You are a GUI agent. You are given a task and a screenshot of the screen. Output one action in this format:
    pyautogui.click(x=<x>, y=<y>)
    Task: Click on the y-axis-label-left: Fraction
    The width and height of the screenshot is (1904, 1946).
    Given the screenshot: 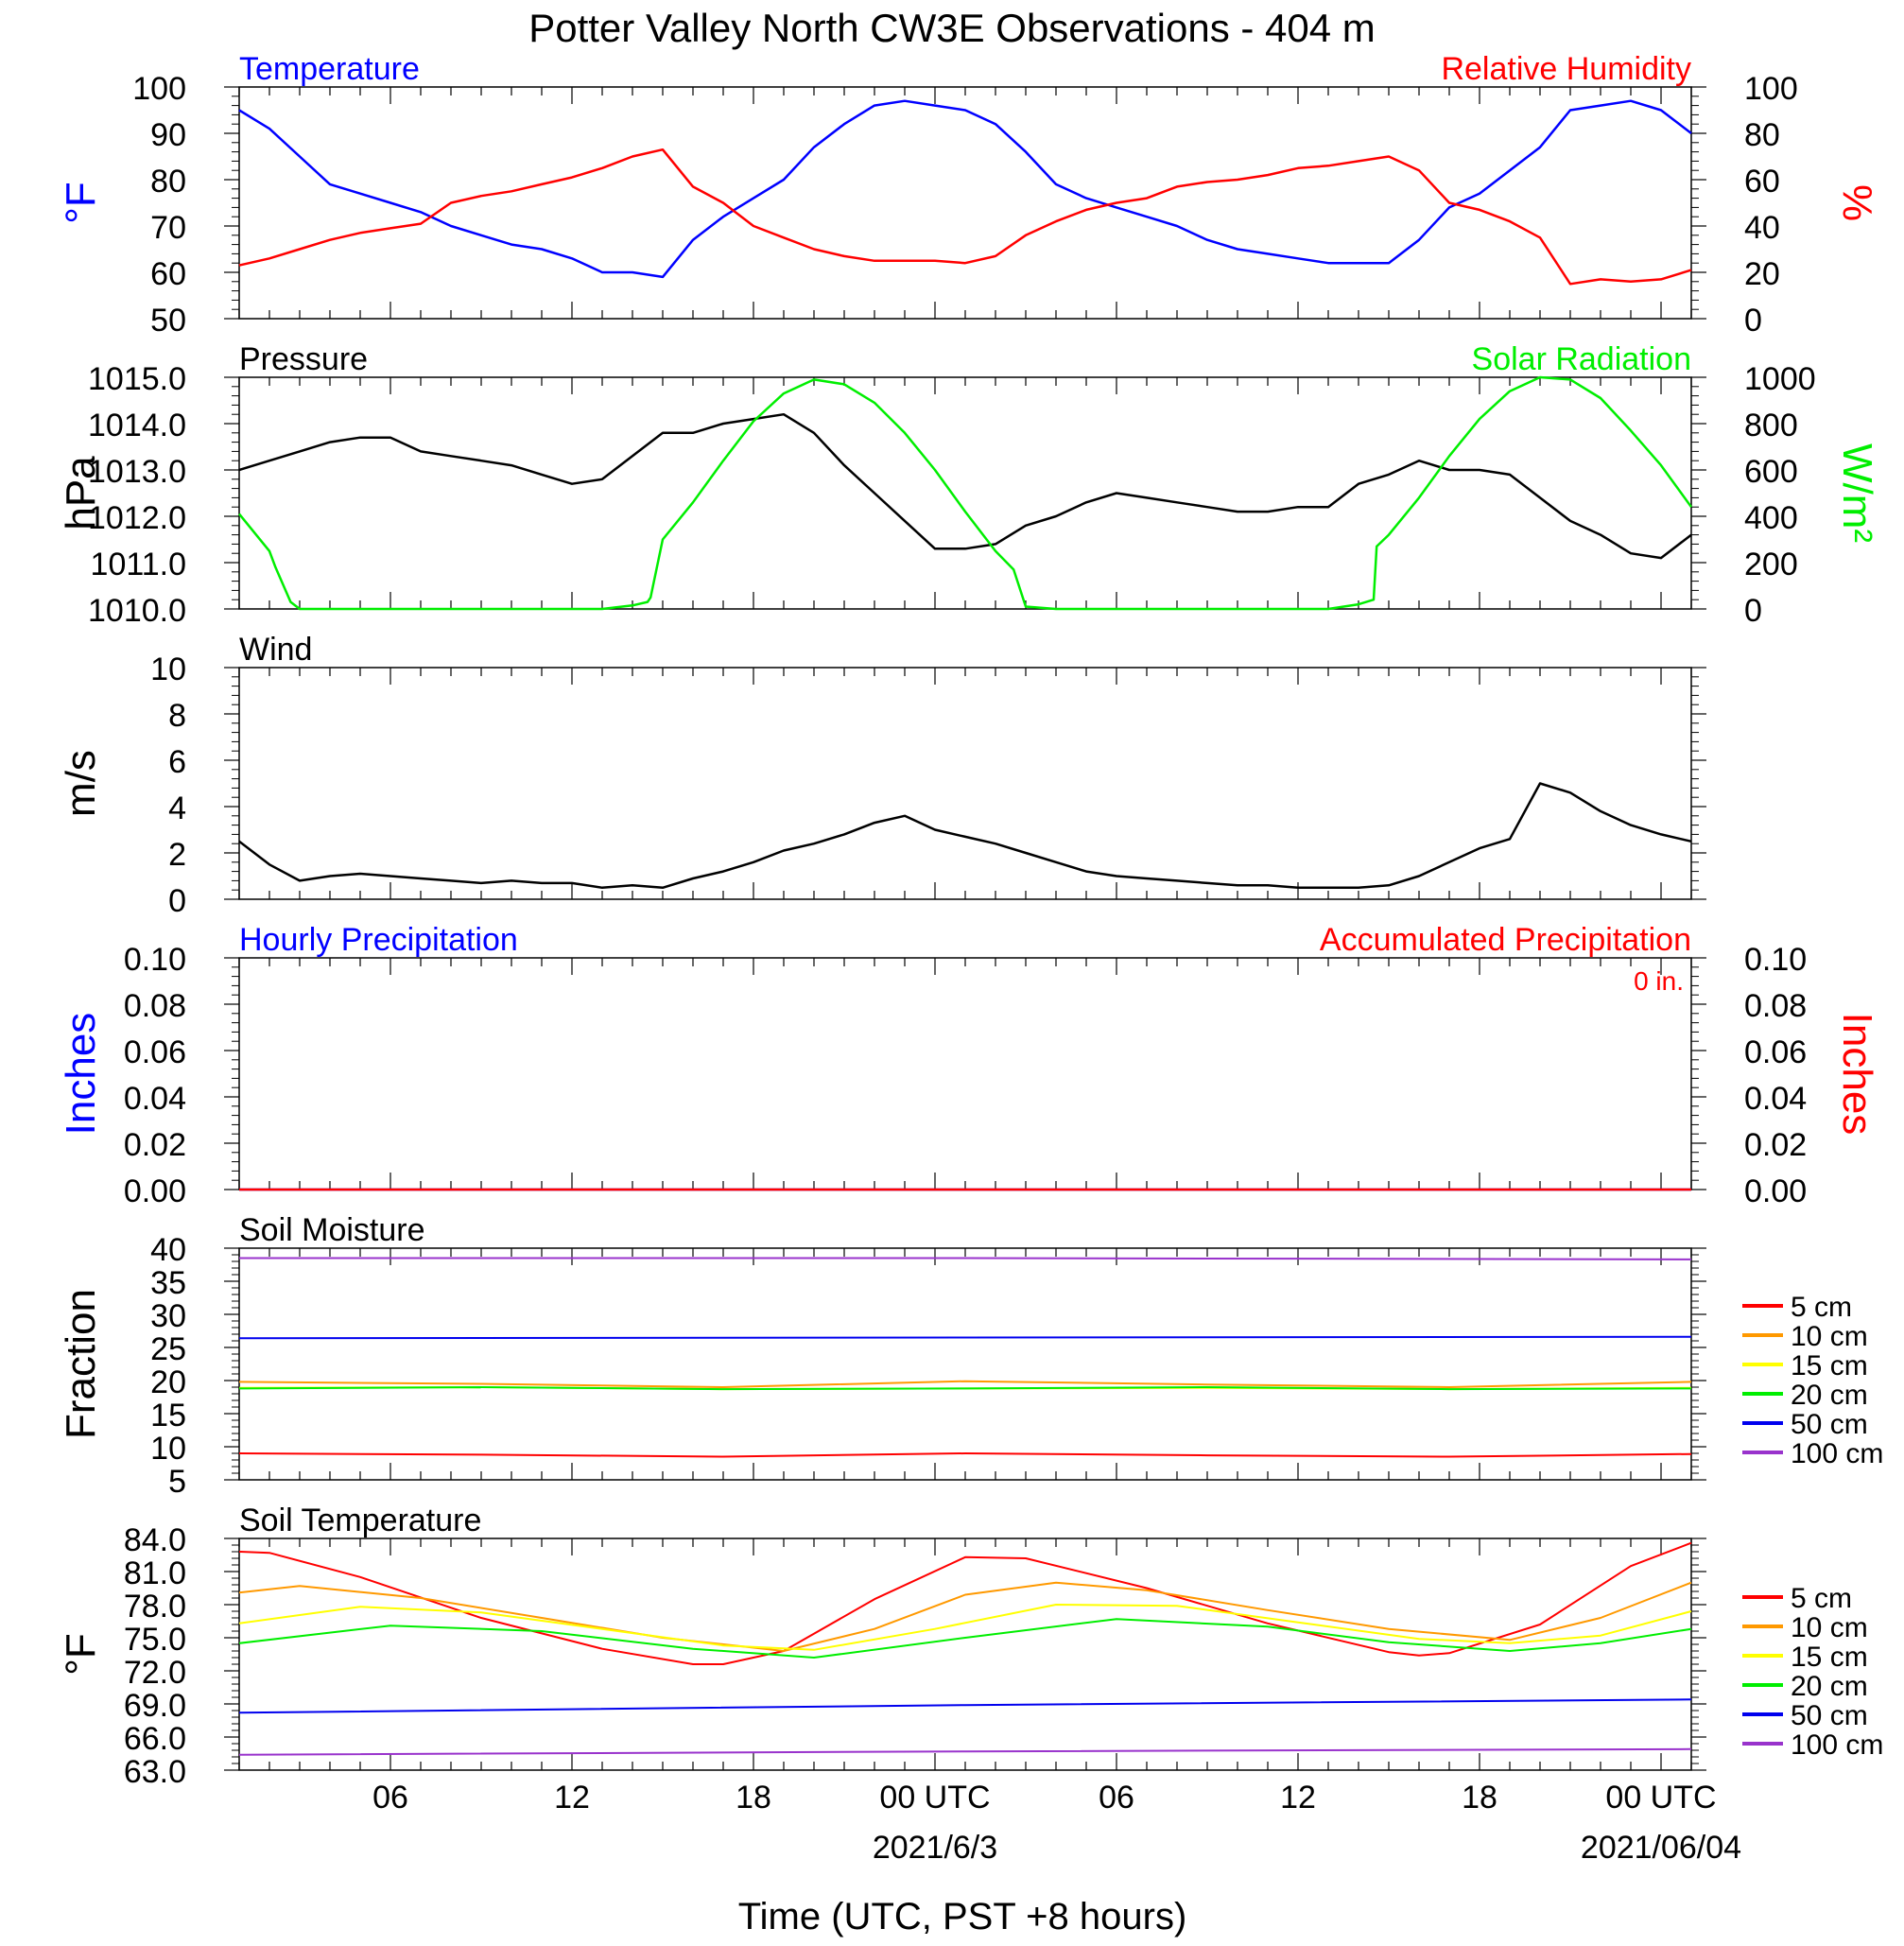 What is the action you would take?
    pyautogui.click(x=81, y=1364)
    